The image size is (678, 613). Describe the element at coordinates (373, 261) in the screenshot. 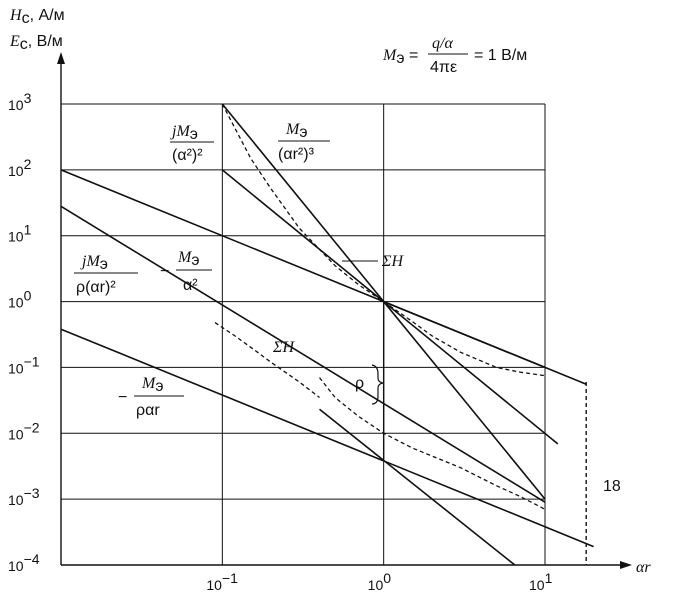

I see `annotation-sumh-upper: ΣH` at that location.